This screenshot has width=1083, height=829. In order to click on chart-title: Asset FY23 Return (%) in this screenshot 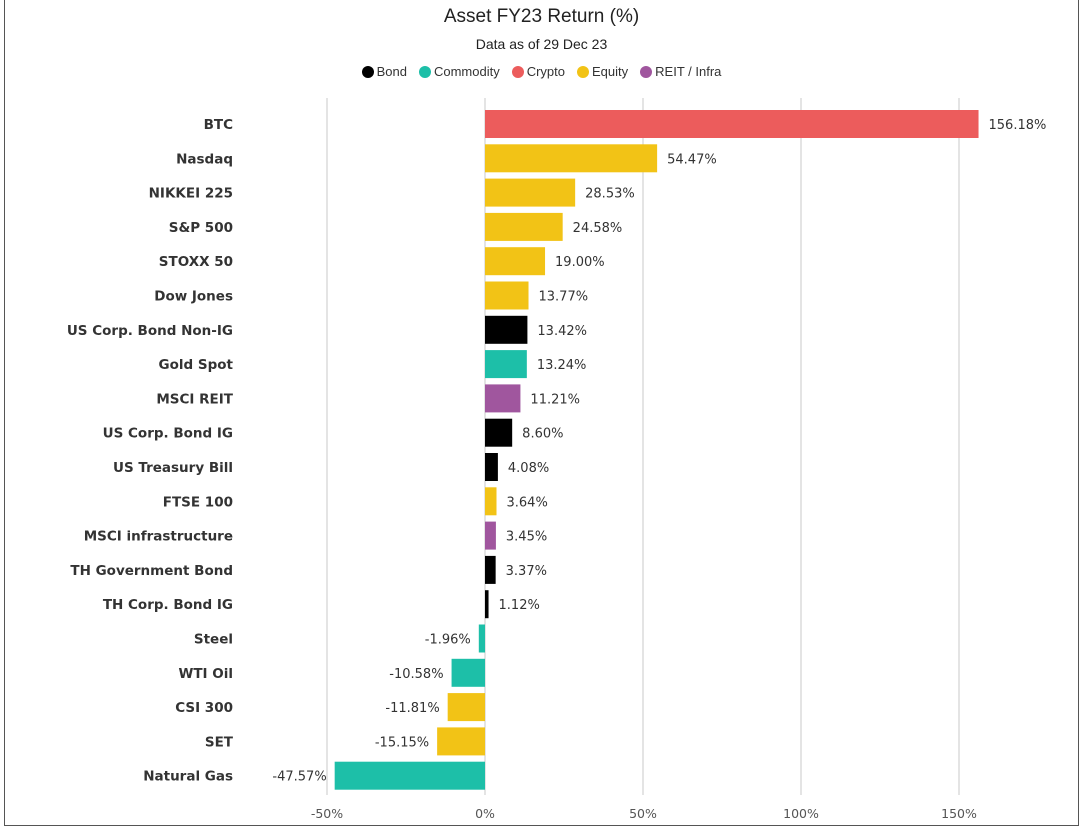, I will do `click(541, 16)`.